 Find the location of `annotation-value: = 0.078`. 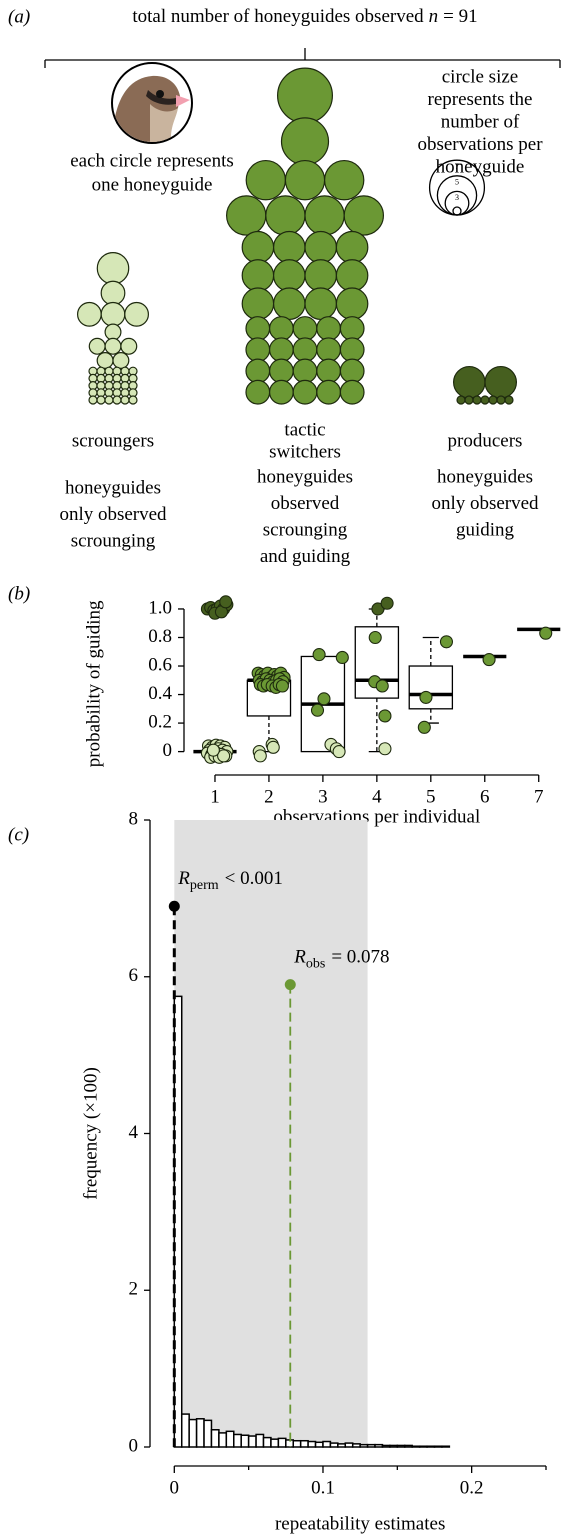

annotation-value: = 0.078 is located at coordinates (360, 957).